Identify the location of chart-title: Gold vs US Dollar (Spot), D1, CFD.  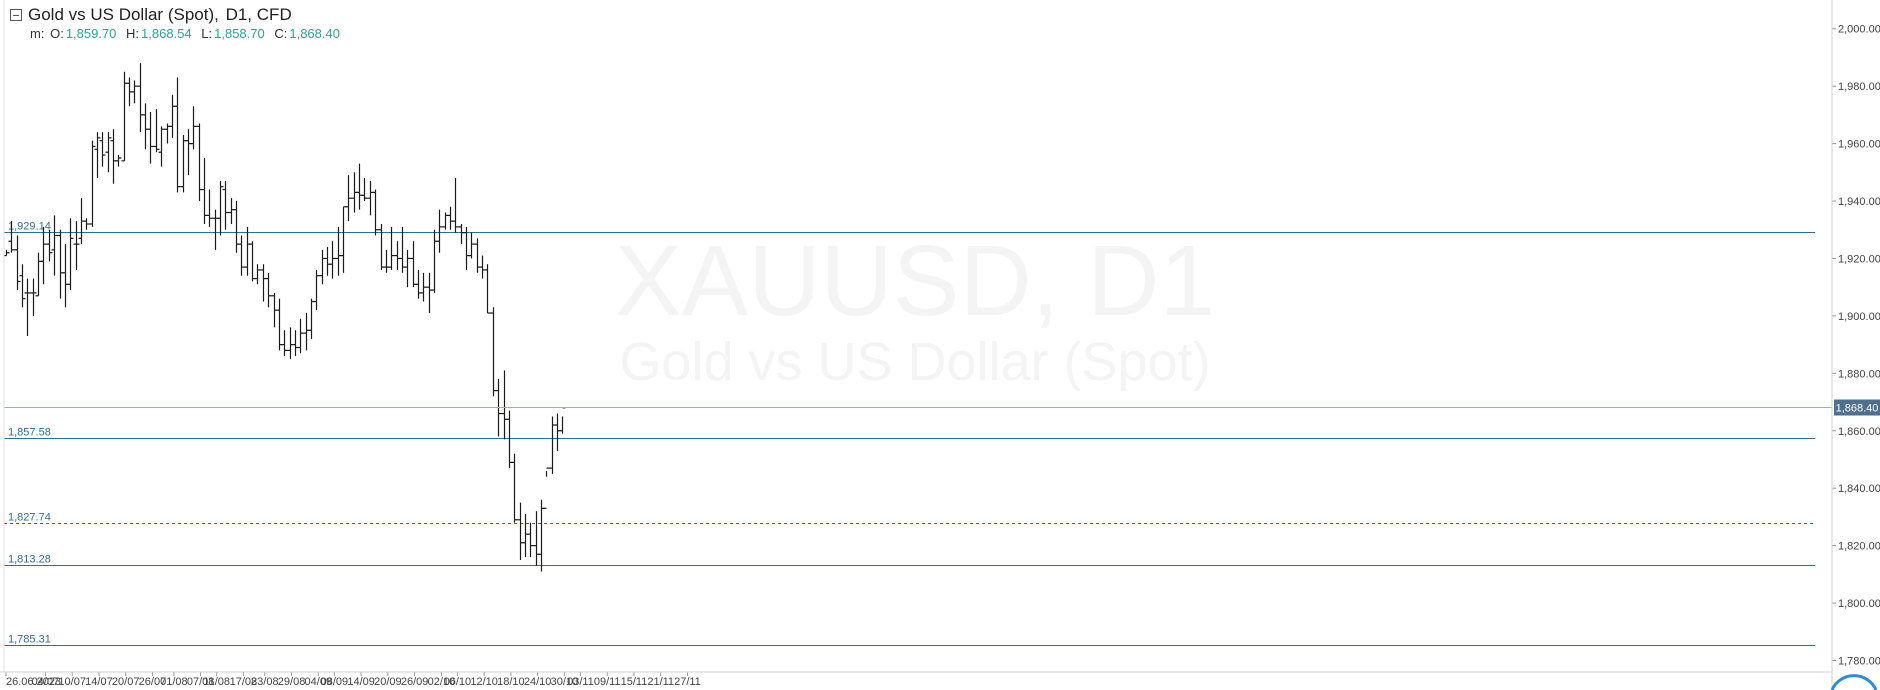
(160, 15).